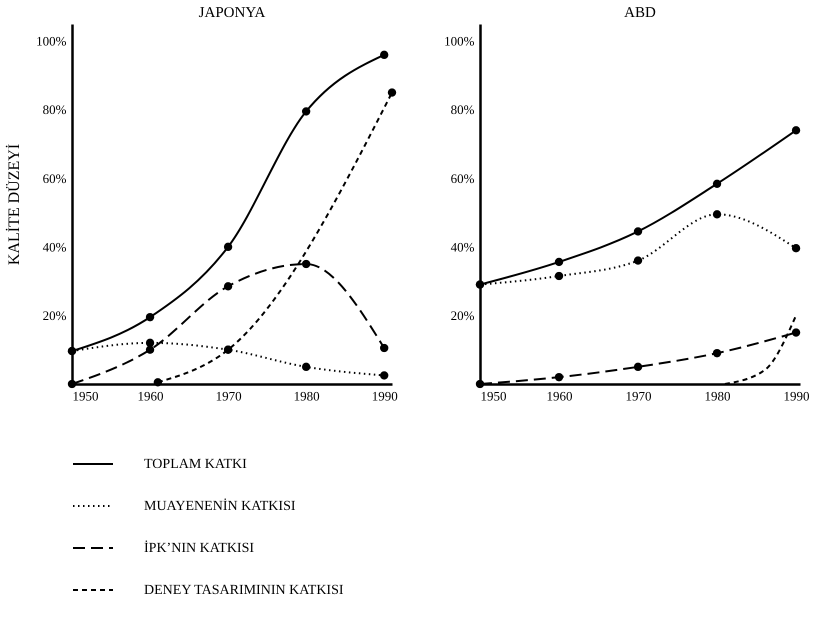  What do you see at coordinates (232, 13) in the screenshot?
I see `chart-title: JAPONYA` at bounding box center [232, 13].